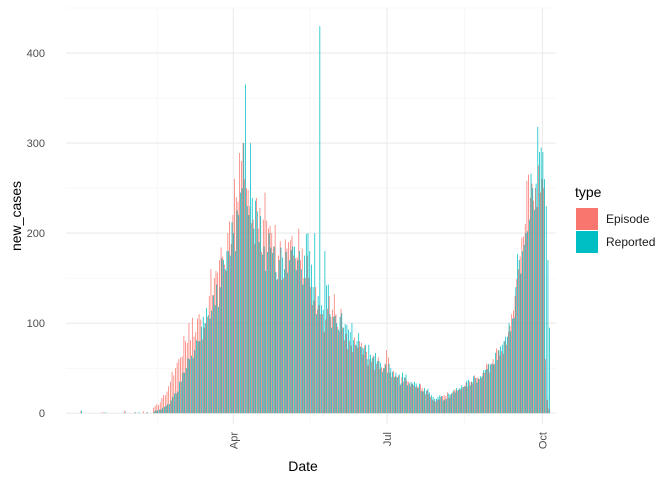  What do you see at coordinates (42, 414) in the screenshot?
I see `y-tick-label: 0` at bounding box center [42, 414].